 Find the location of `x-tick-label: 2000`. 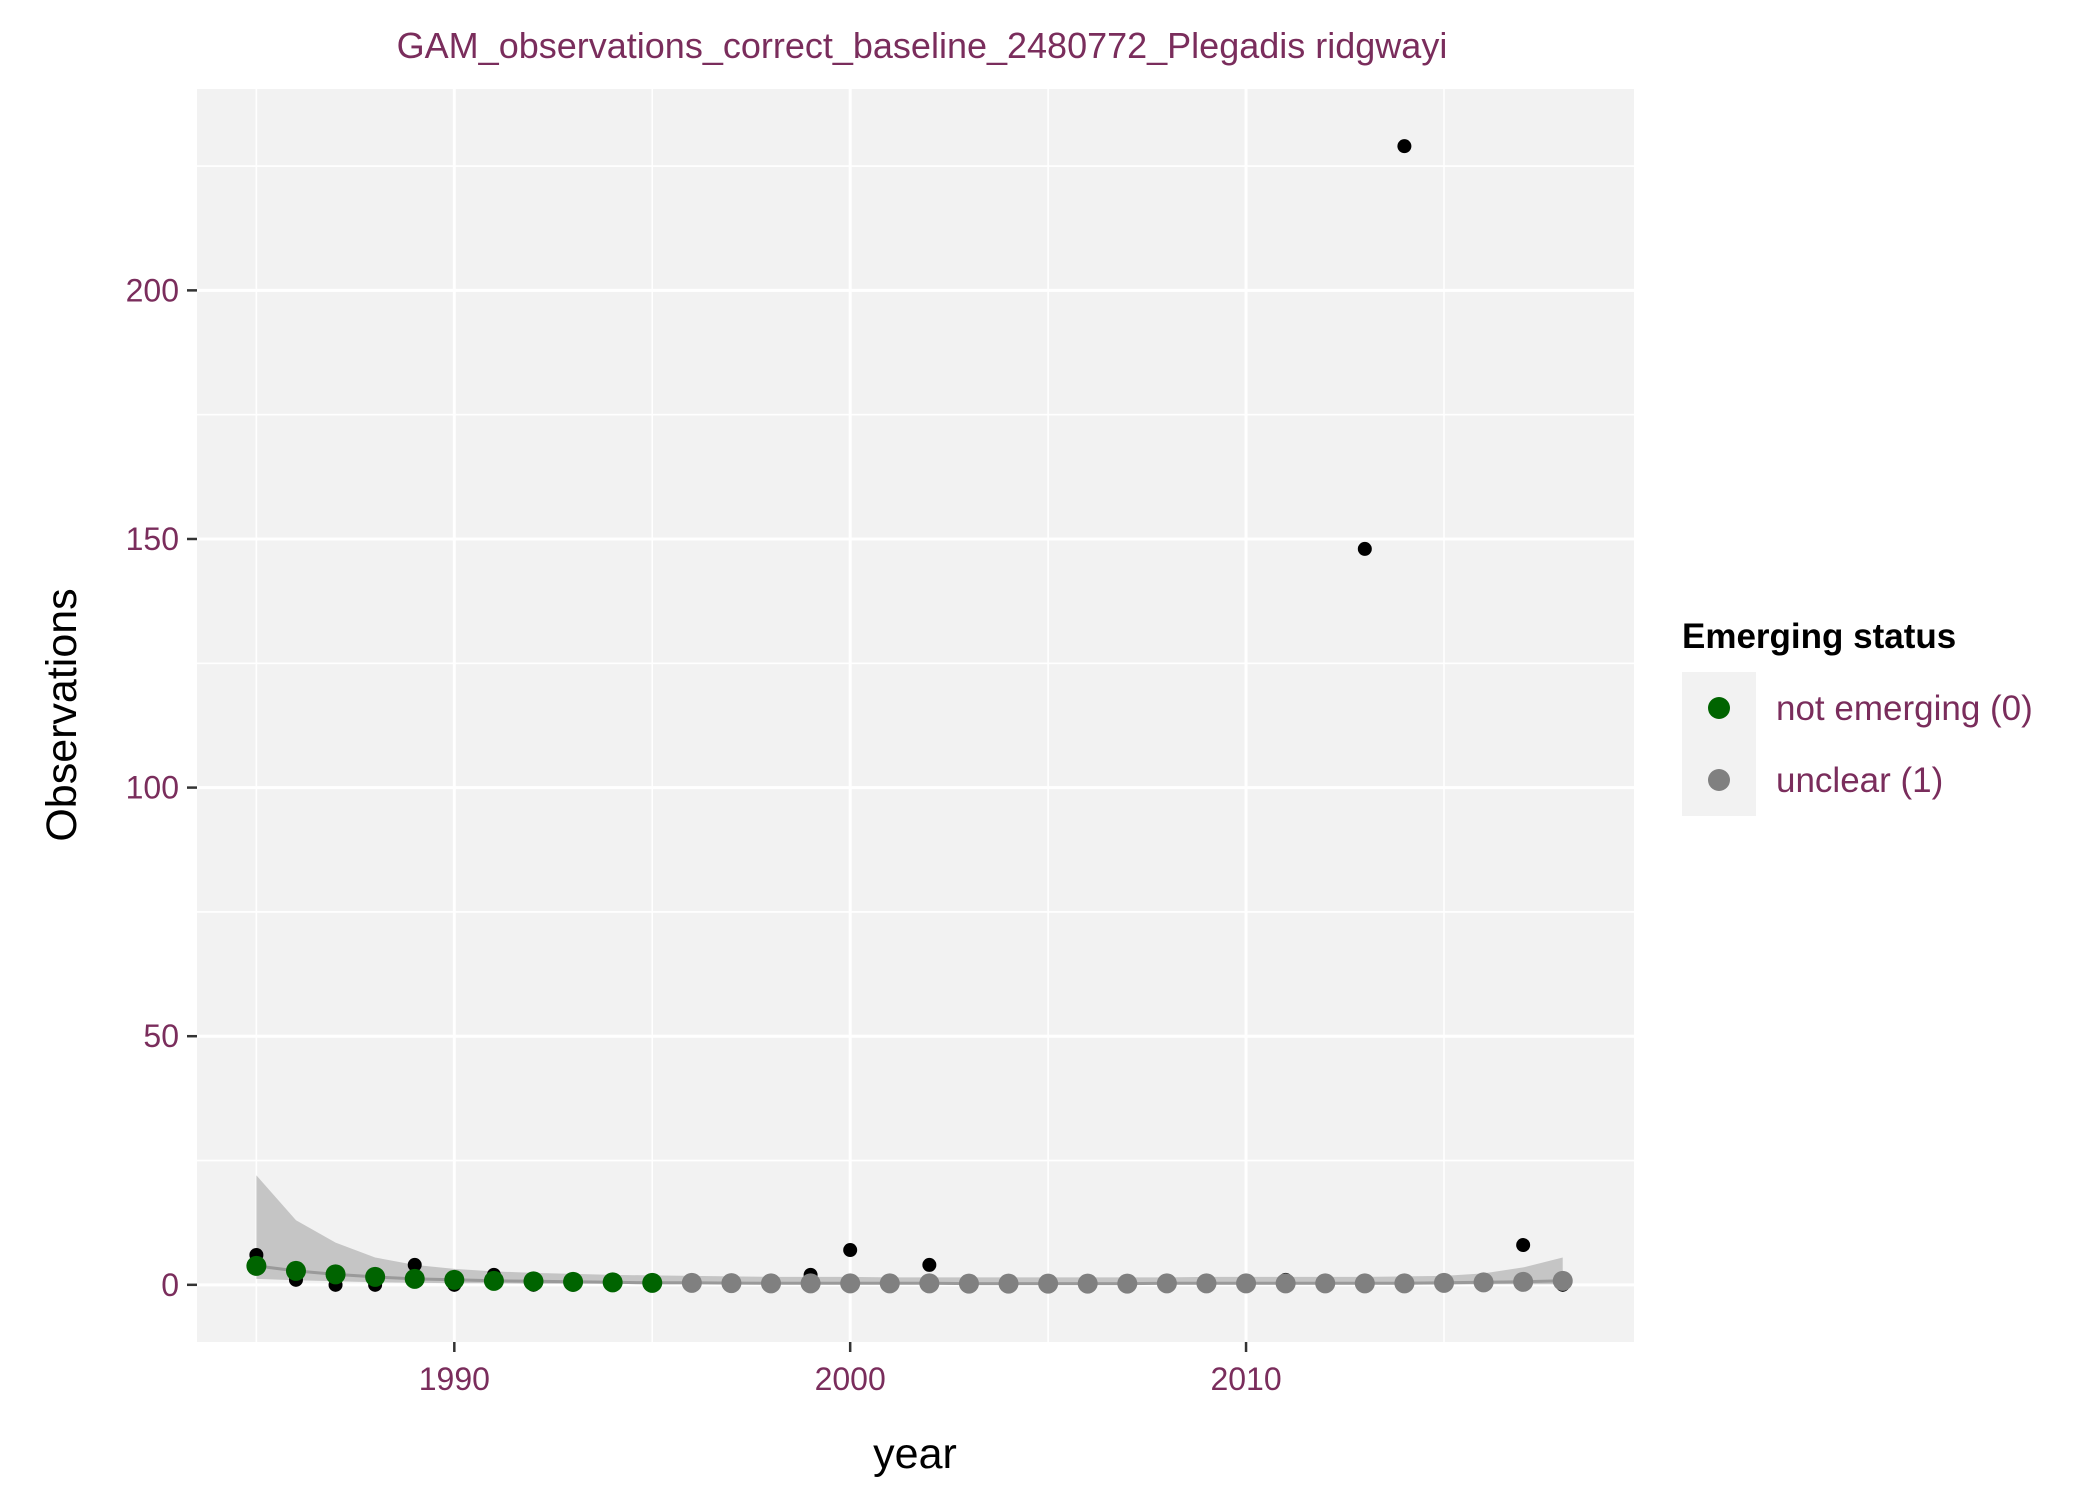

x-tick-label: 2000 is located at coordinates (850, 1379).